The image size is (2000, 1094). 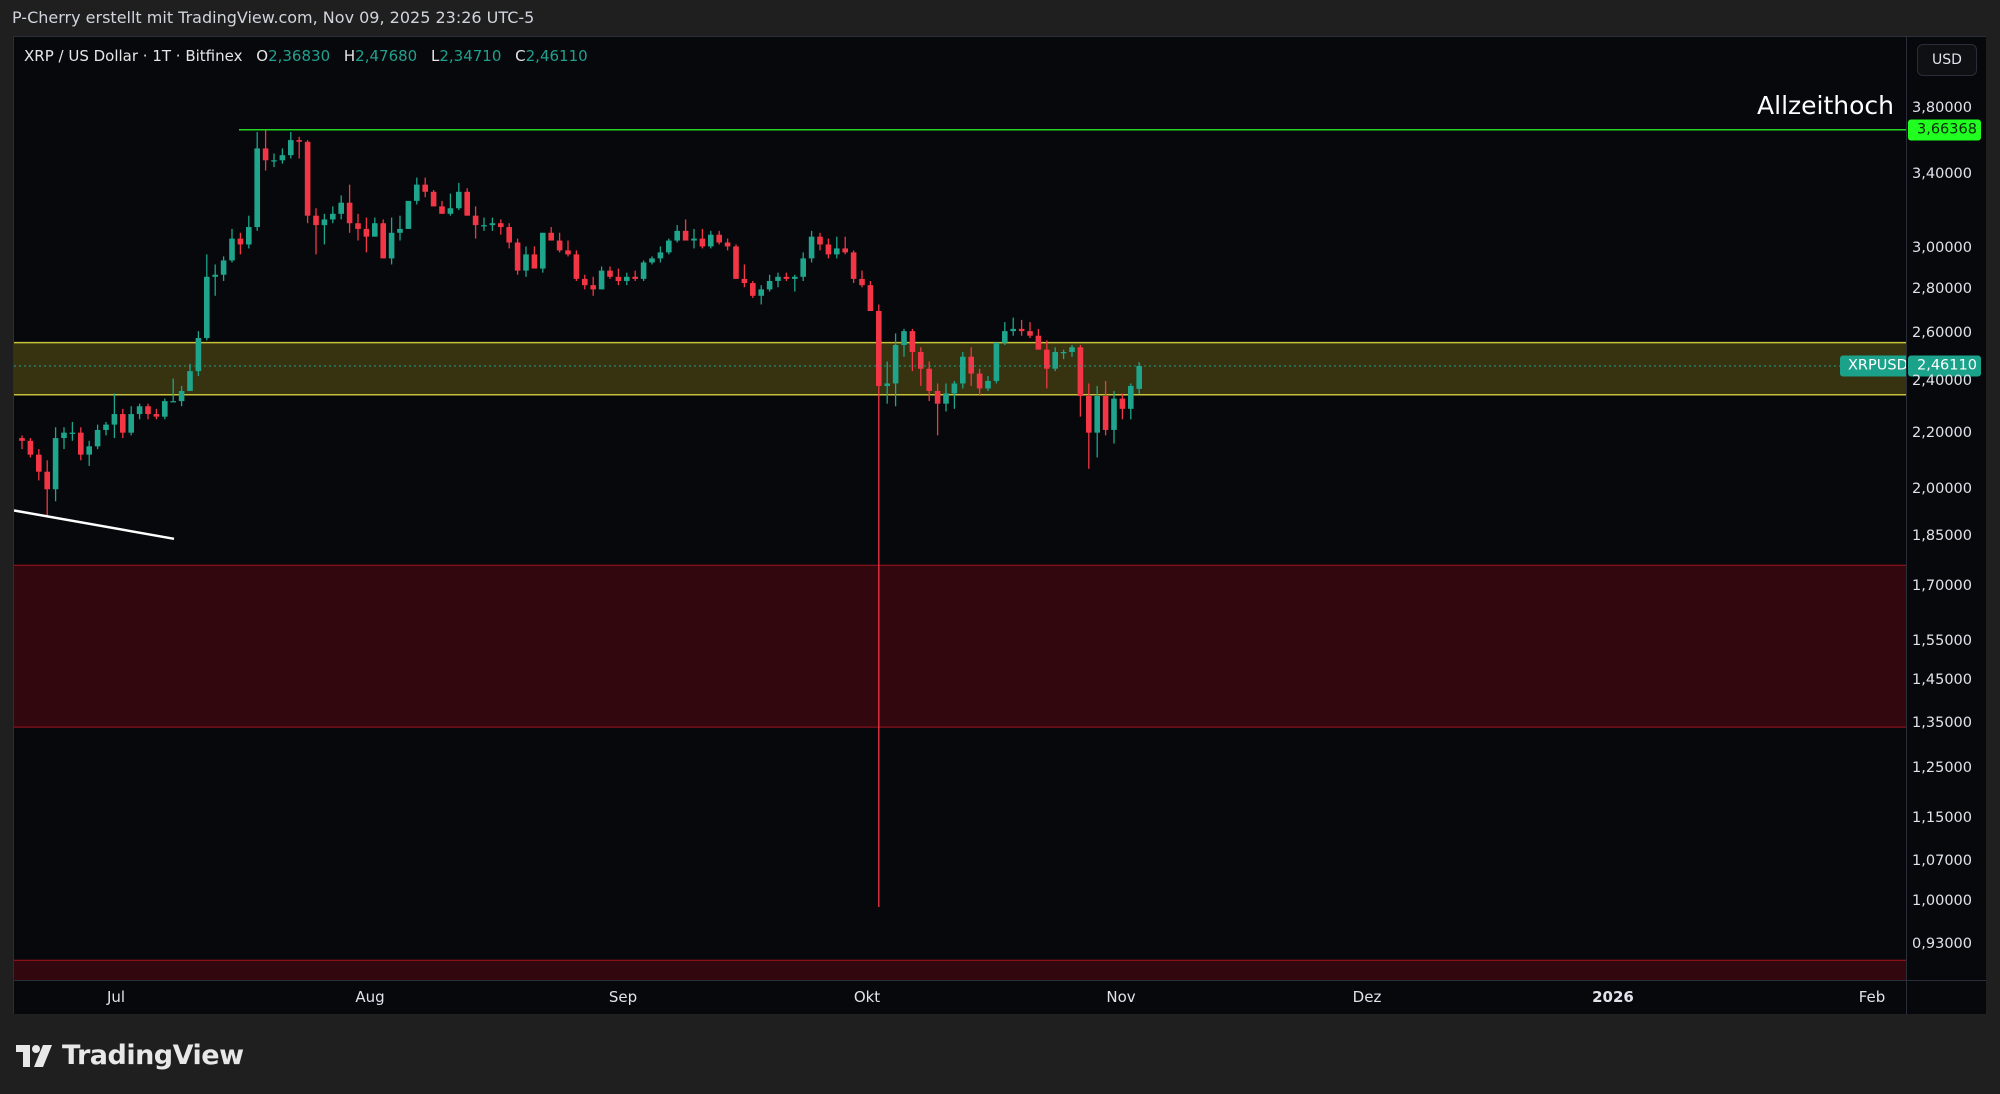 What do you see at coordinates (1942, 432) in the screenshot?
I see `price-tick: 2,20000` at bounding box center [1942, 432].